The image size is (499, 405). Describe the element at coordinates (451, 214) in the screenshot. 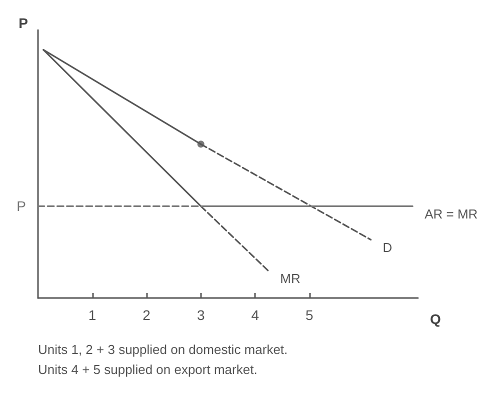

I see `series-label: AR = MR` at that location.